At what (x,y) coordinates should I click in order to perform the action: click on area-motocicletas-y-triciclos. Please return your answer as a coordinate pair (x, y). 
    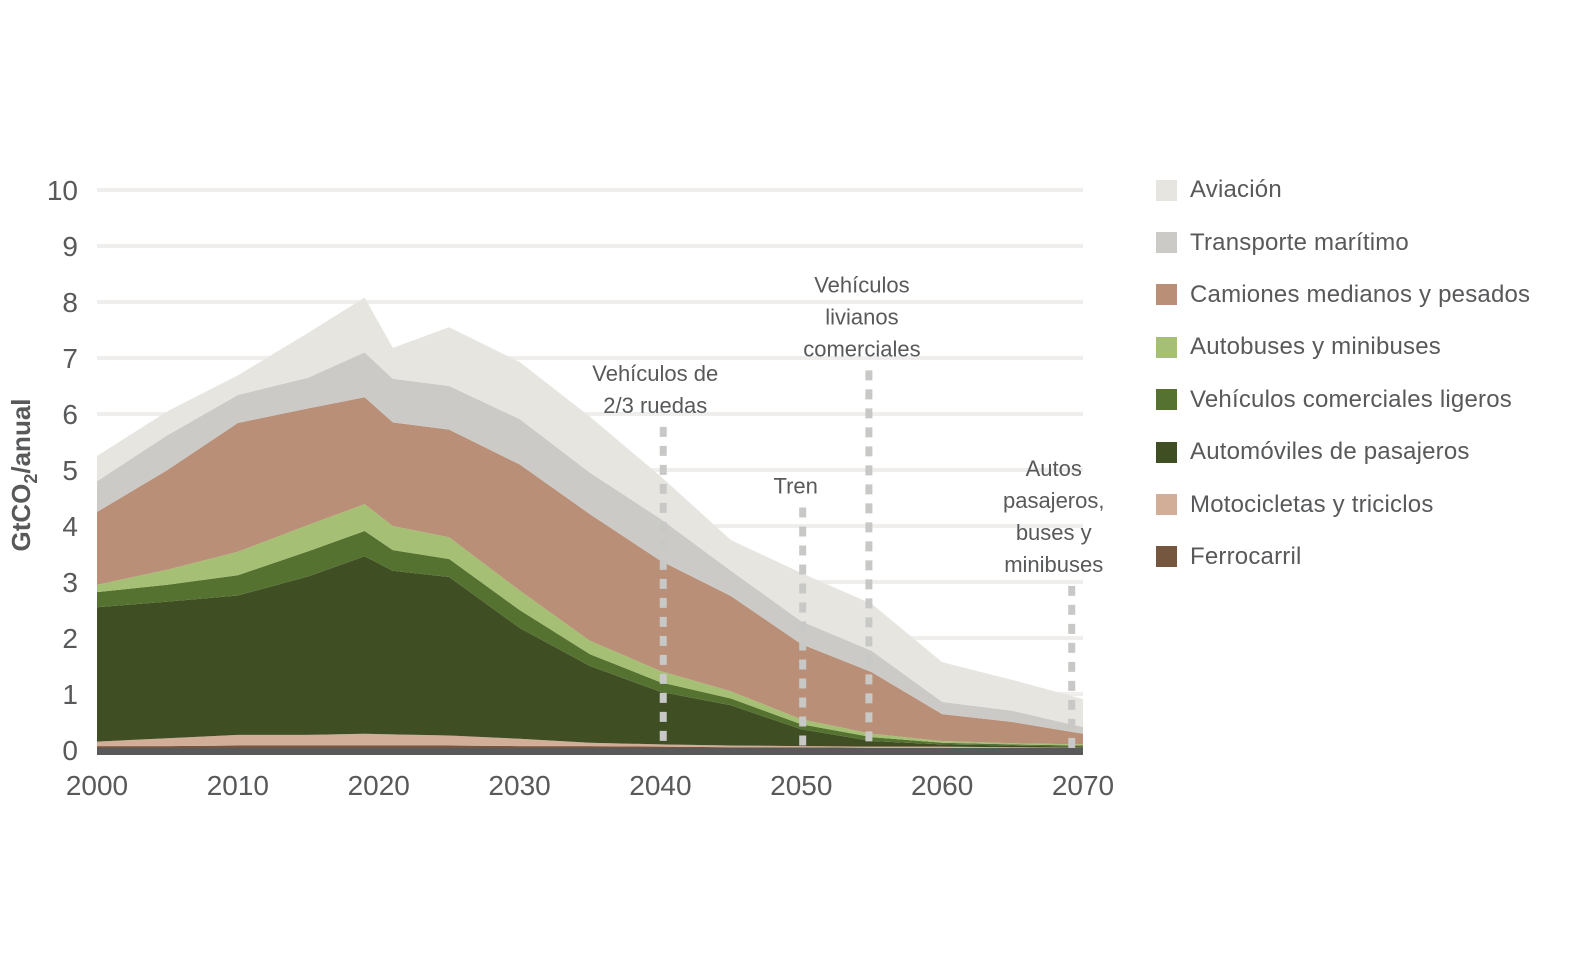
    Looking at the image, I should click on (590, 741).